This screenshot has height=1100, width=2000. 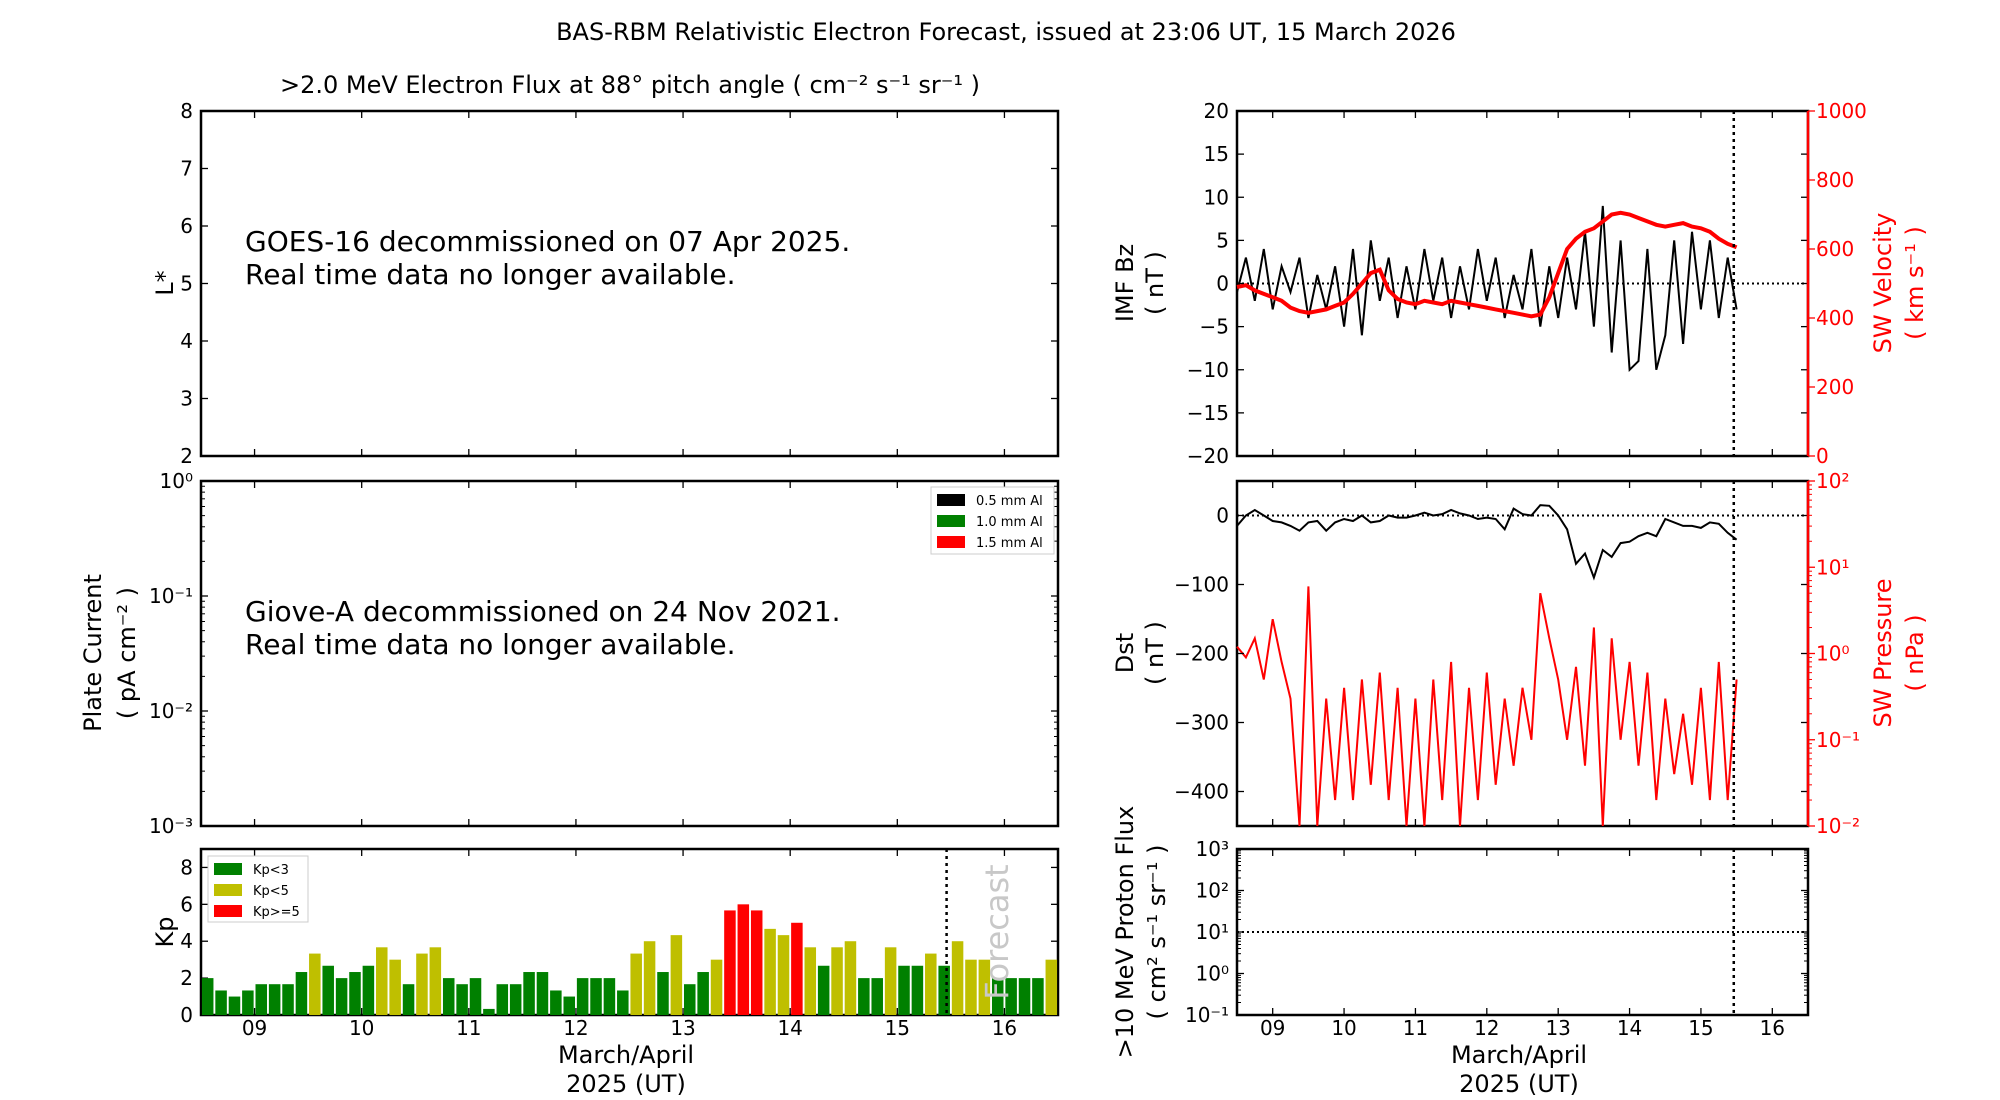 What do you see at coordinates (1009, 501) in the screenshot?
I see `plate-legend-label: 0.5 mm Al` at bounding box center [1009, 501].